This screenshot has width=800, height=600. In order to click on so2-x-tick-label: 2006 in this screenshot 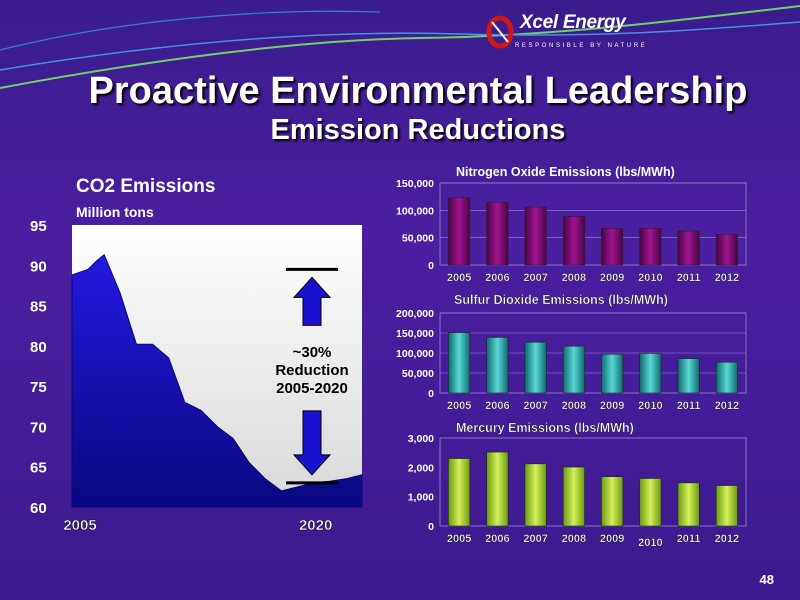, I will do `click(497, 406)`.